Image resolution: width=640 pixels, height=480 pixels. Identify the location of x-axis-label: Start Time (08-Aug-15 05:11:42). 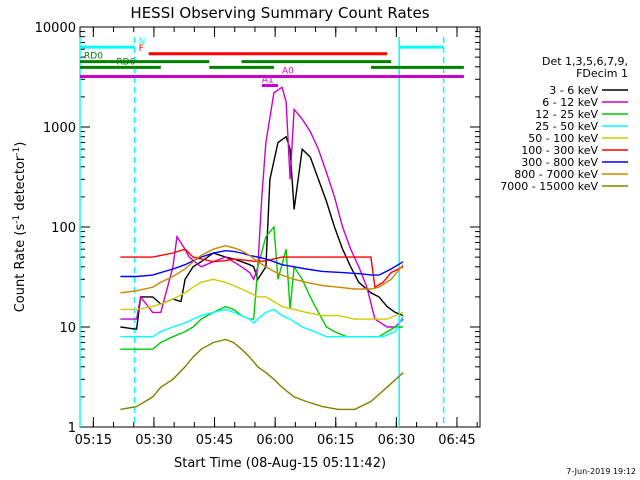
(280, 463).